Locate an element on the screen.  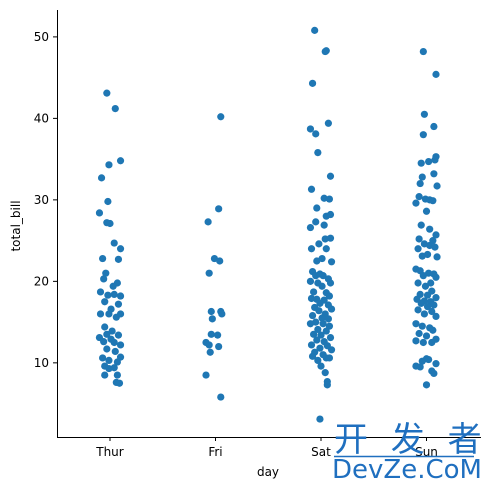
x-tick-label: Fri is located at coordinates (215, 452).